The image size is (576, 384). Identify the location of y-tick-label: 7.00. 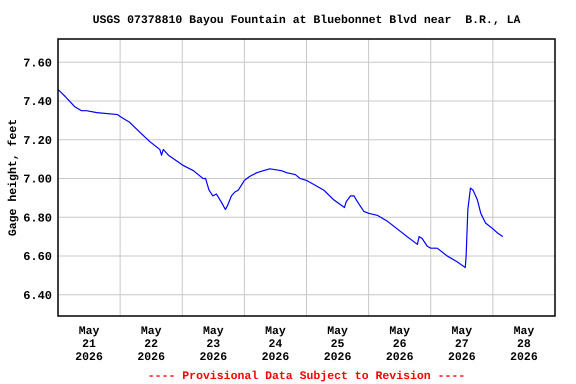
(37, 179).